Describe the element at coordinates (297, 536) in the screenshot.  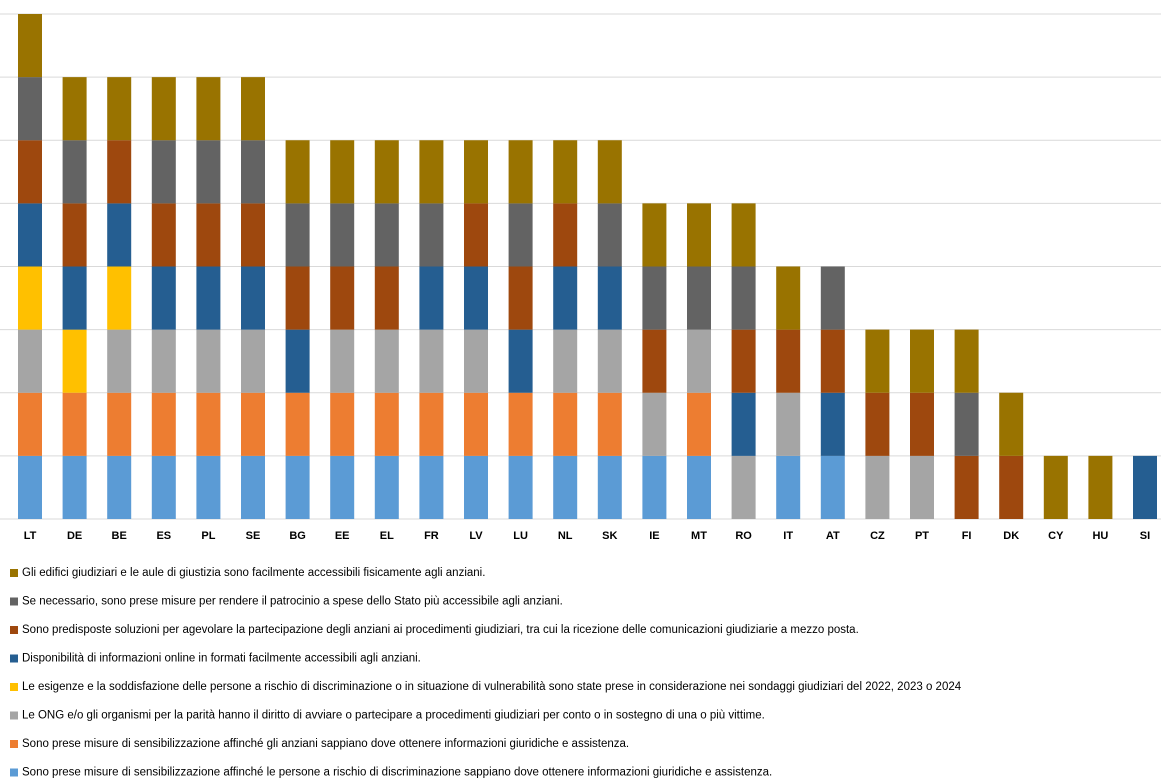
I see `x-tick-label: BG` at that location.